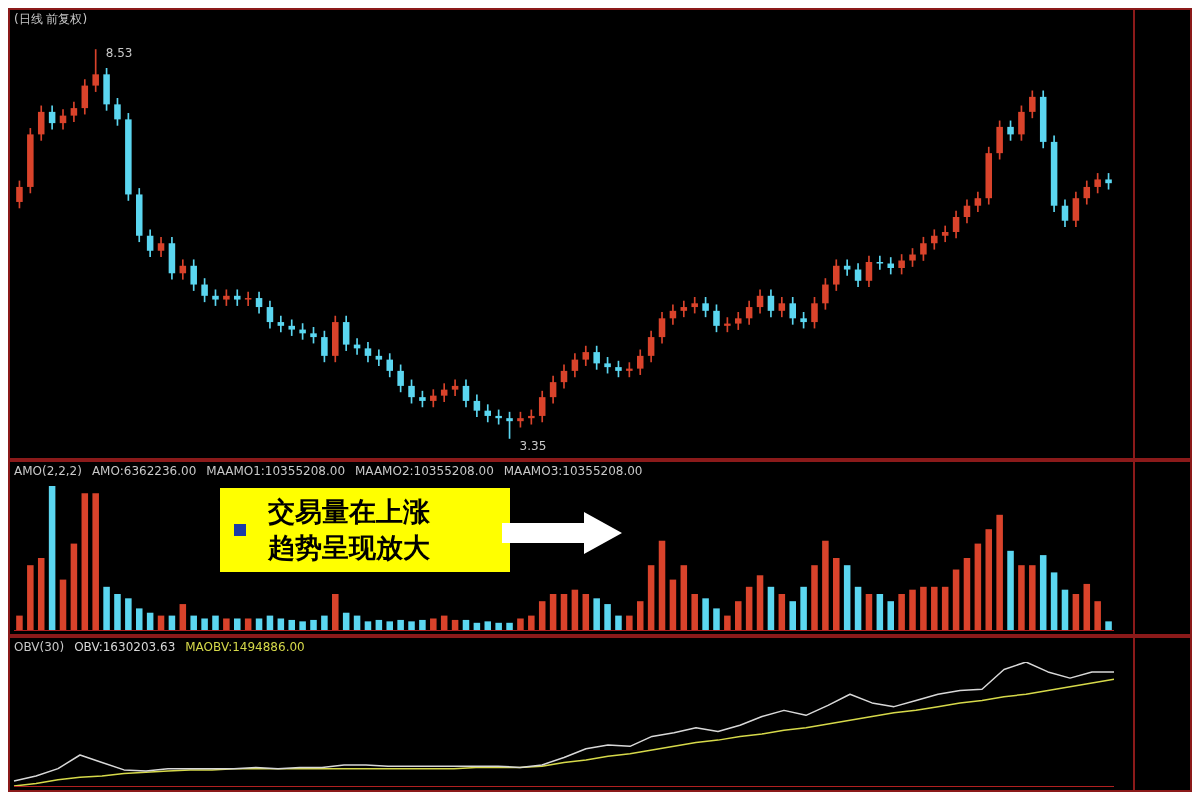  I want to click on text: MAAMO2:10355208.00, so click(424, 471).